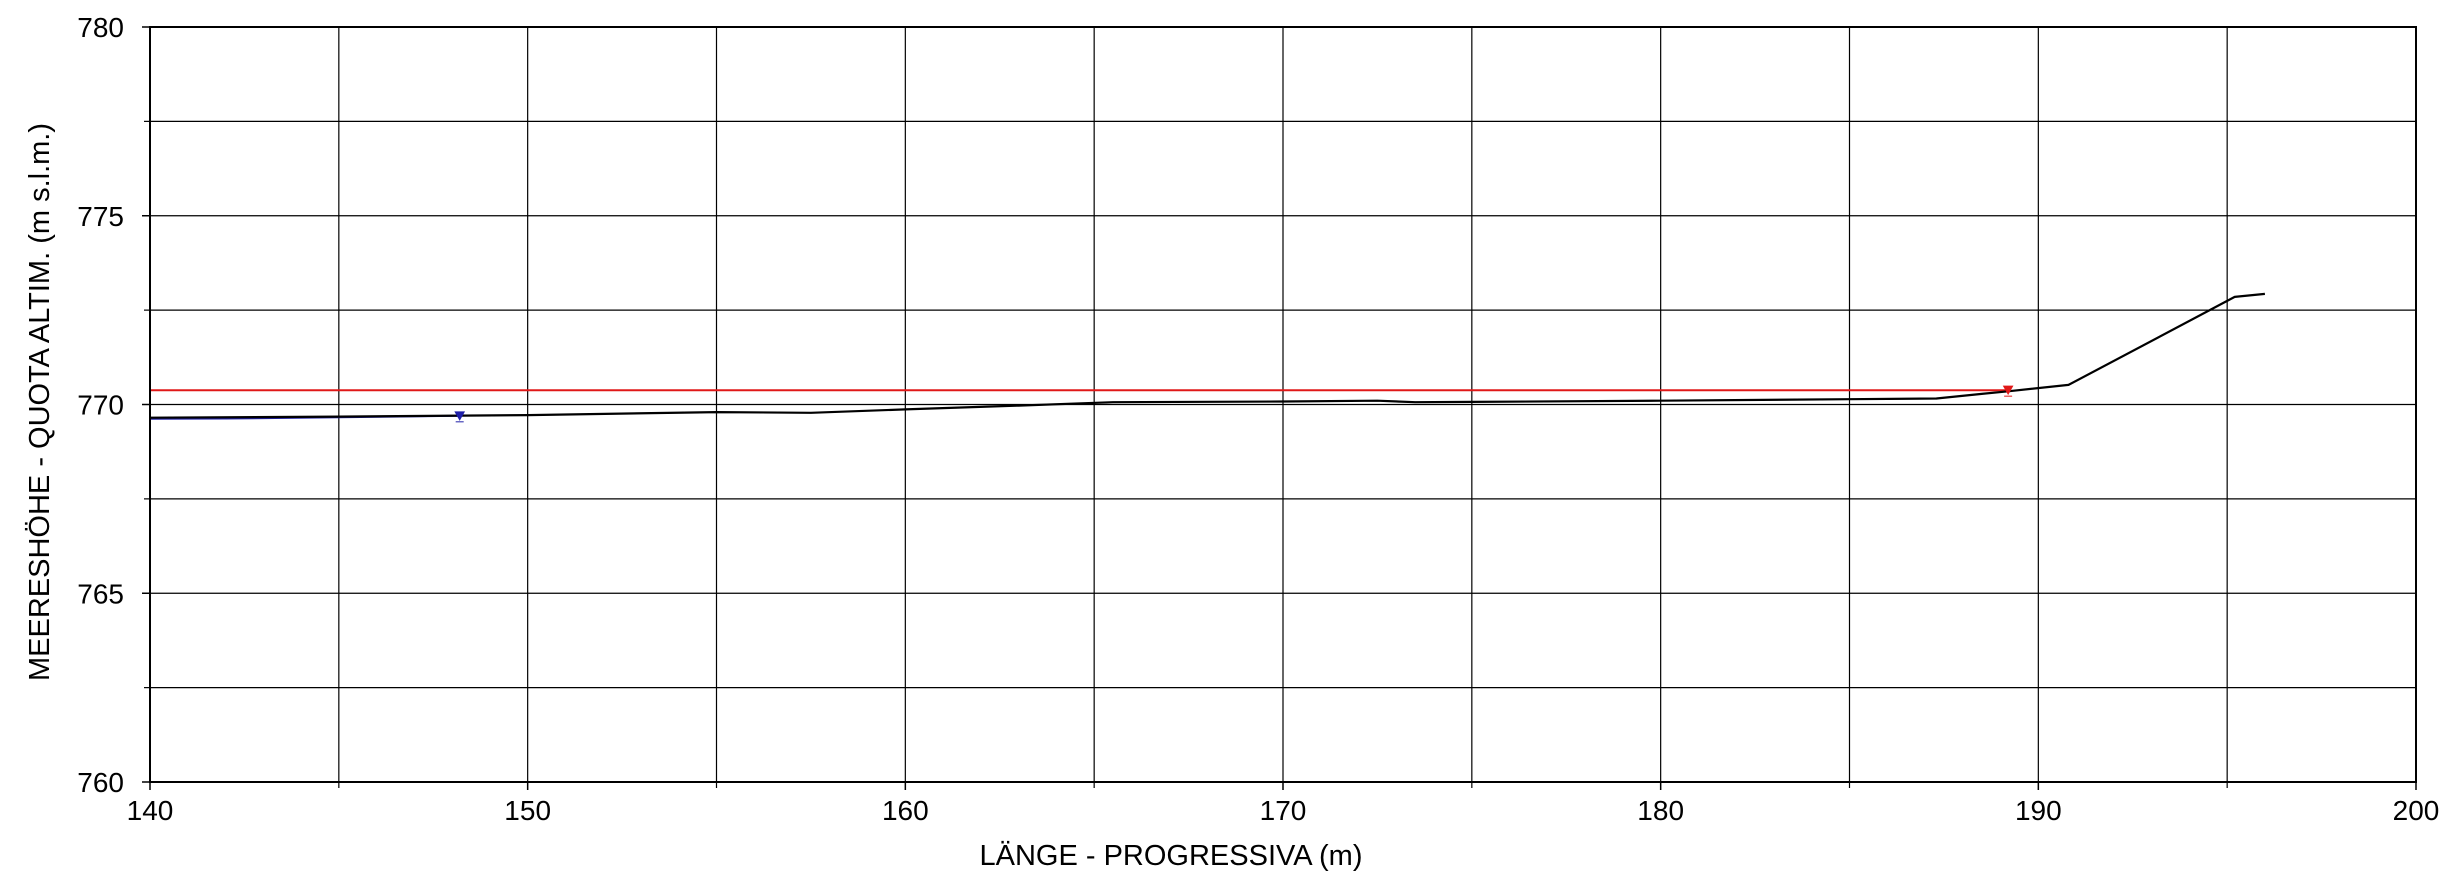 Image resolution: width=2443 pixels, height=882 pixels. Describe the element at coordinates (1283, 810) in the screenshot. I see `x-tick-label: 170` at that location.